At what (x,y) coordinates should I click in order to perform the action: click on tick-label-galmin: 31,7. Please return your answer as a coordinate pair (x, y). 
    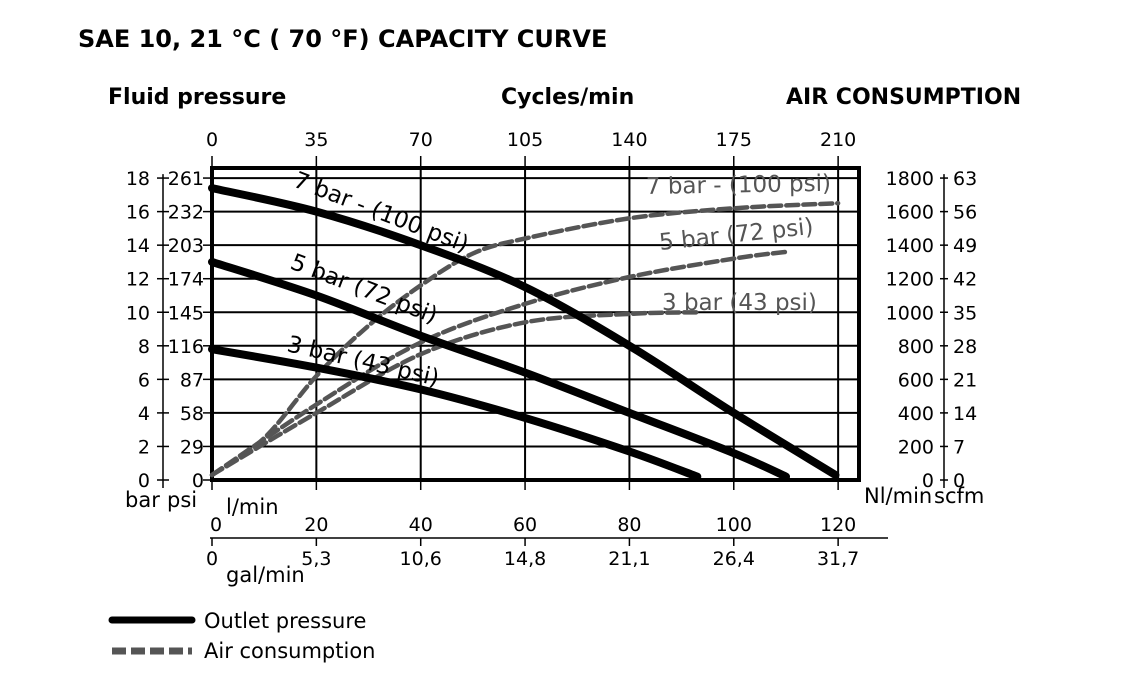
    Looking at the image, I should click on (838, 559).